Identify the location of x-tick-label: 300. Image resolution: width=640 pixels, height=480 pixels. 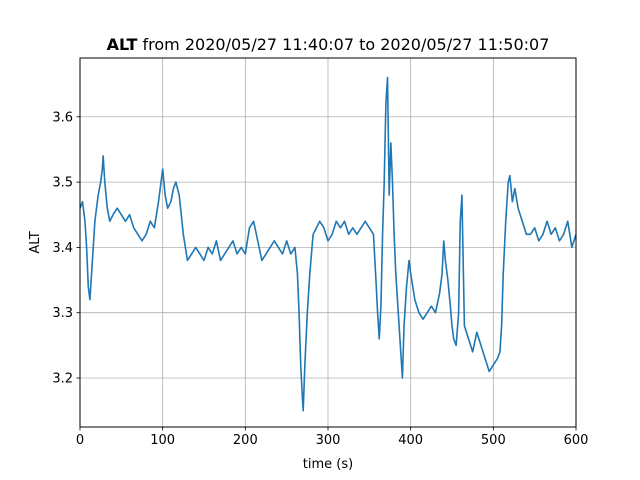
(328, 440).